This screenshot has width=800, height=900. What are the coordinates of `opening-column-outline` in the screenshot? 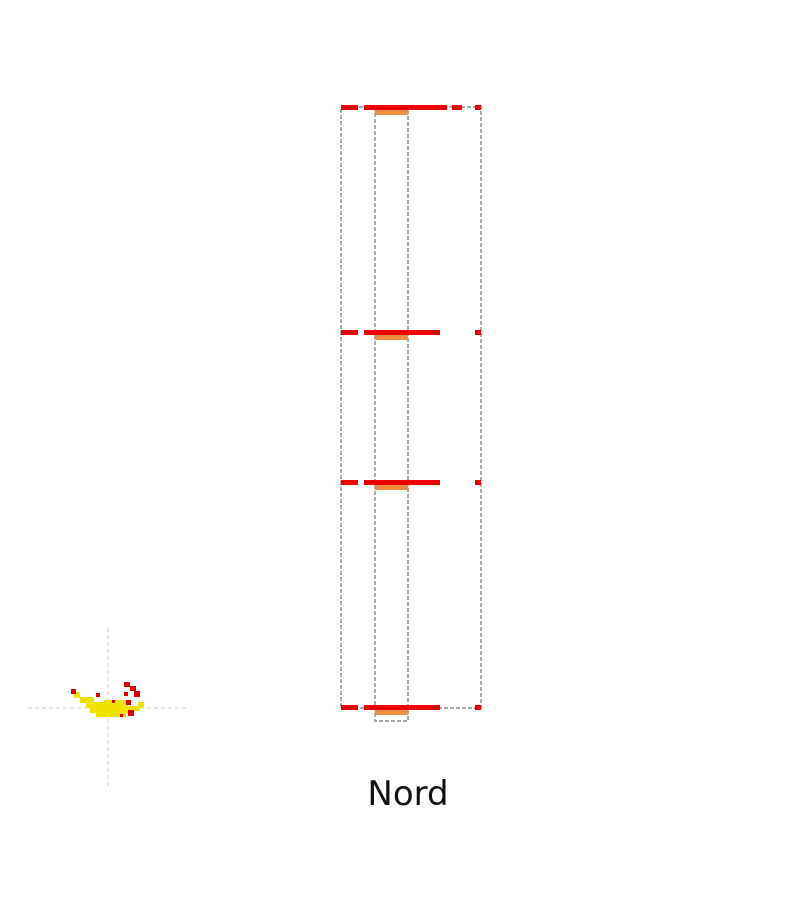 It's located at (391, 414).